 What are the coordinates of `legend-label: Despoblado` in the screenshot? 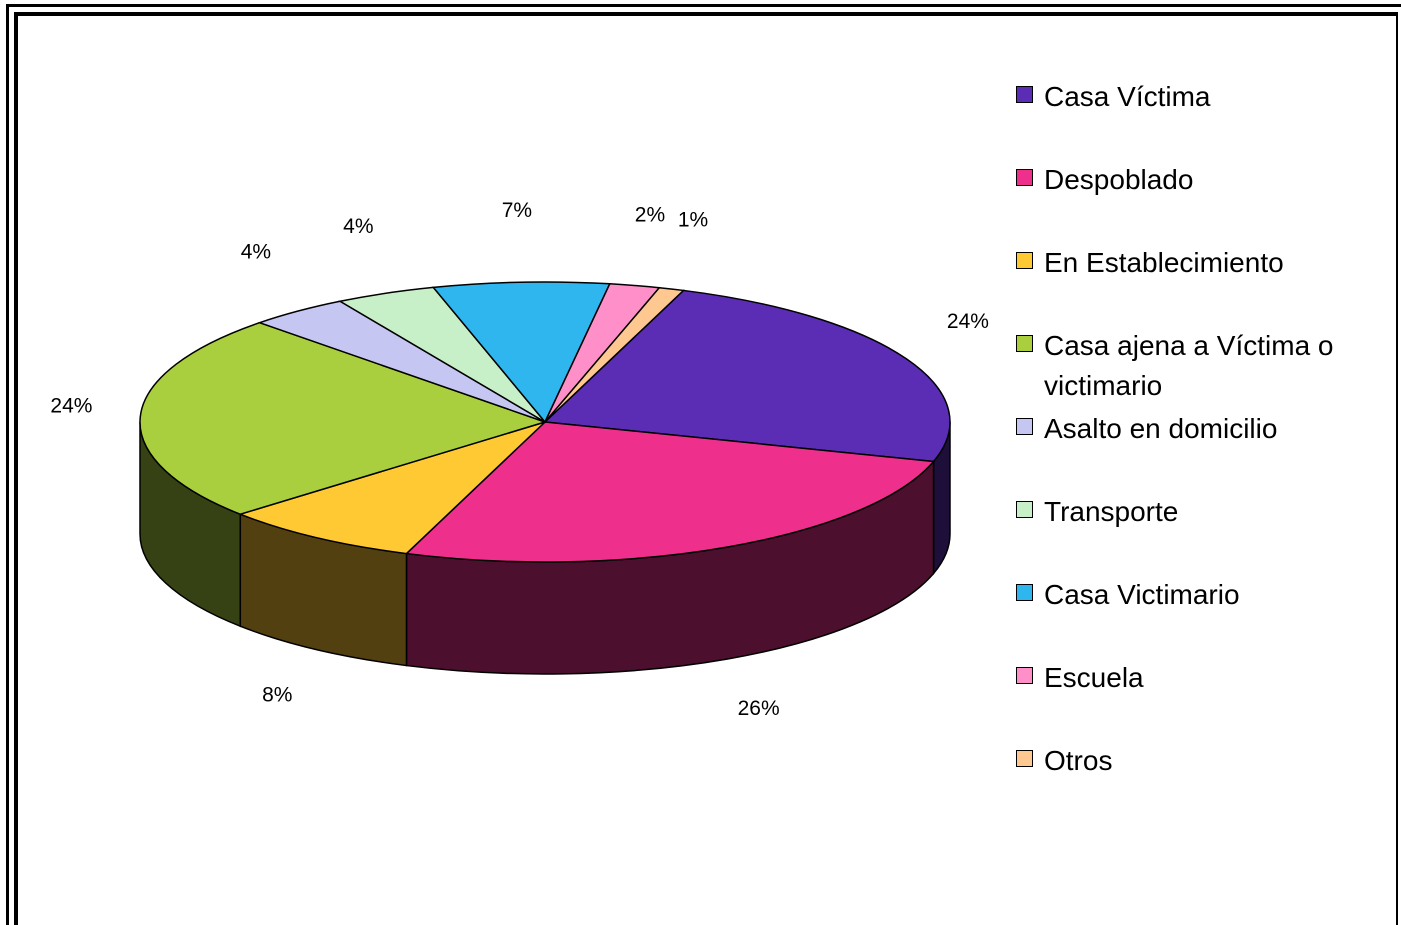 It's located at (1119, 179).